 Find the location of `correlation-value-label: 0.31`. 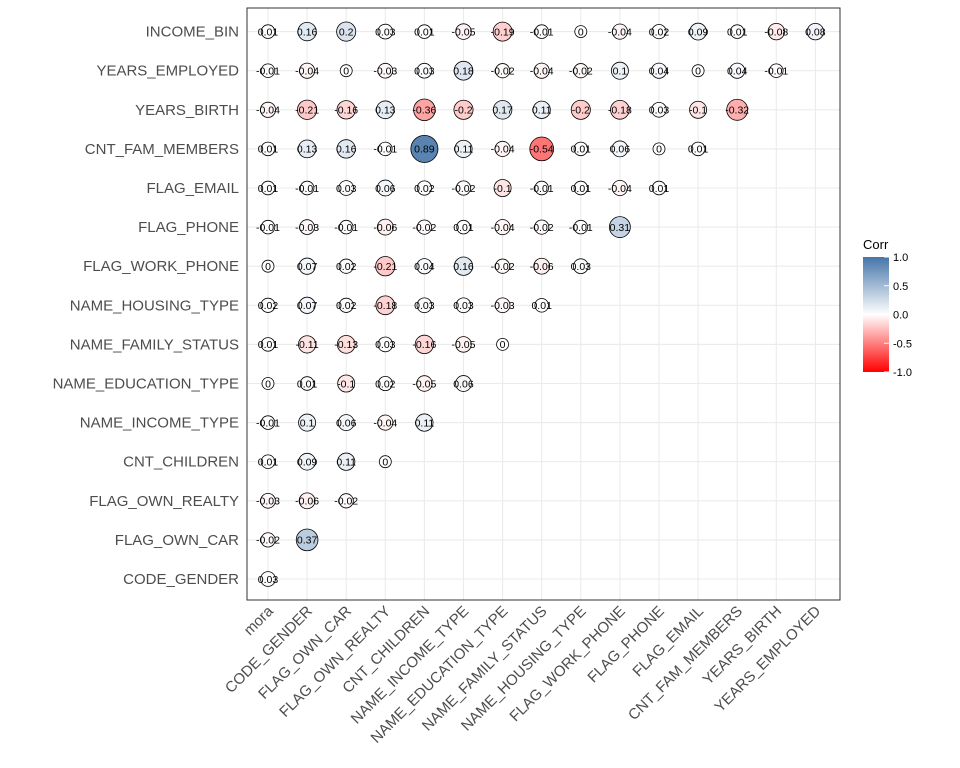

correlation-value-label: 0.31 is located at coordinates (620, 228).